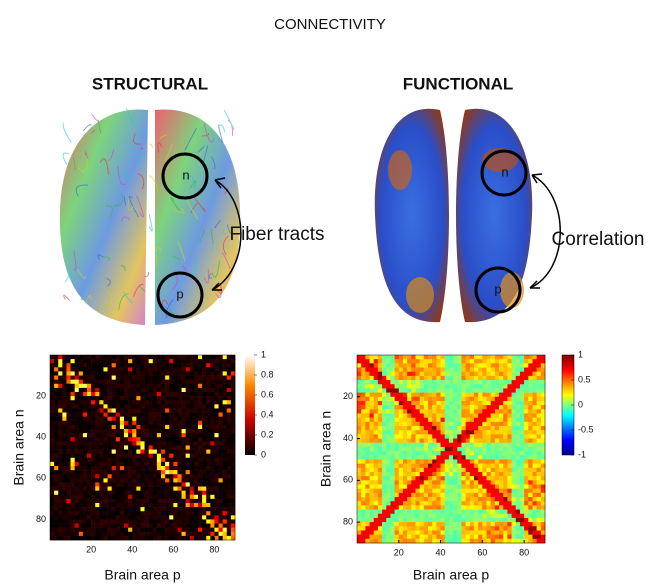 The width and height of the screenshot is (660, 585). What do you see at coordinates (229, 229) in the screenshot?
I see `fiber` at bounding box center [229, 229].